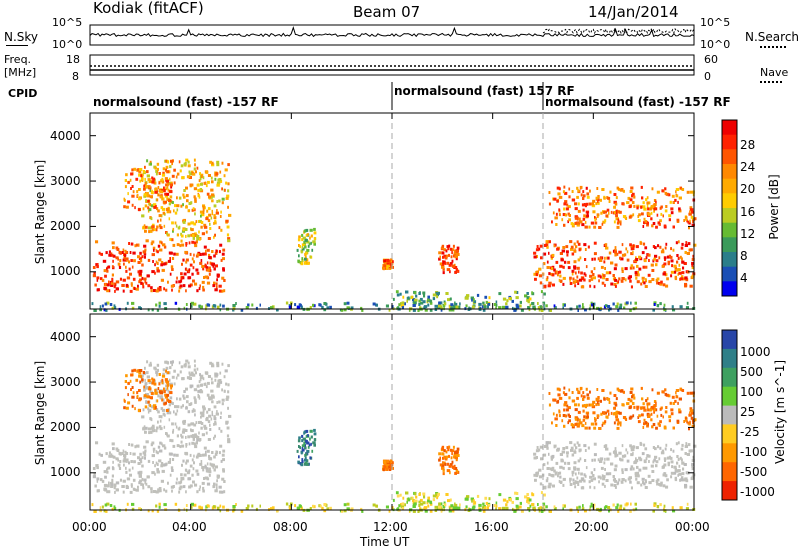  Describe the element at coordinates (484, 91) in the screenshot. I see `cpid-segment-2: normalsound (fast) 157 RF` at that location.